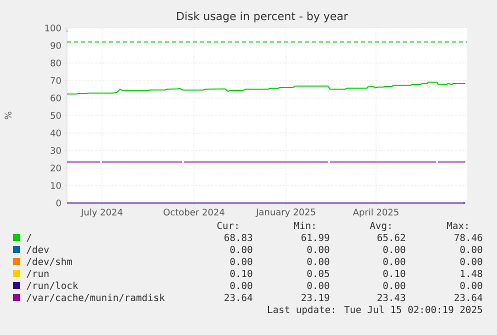 This screenshot has width=497, height=335. Describe the element at coordinates (392, 298) in the screenshot. I see `text: 23.43` at that location.